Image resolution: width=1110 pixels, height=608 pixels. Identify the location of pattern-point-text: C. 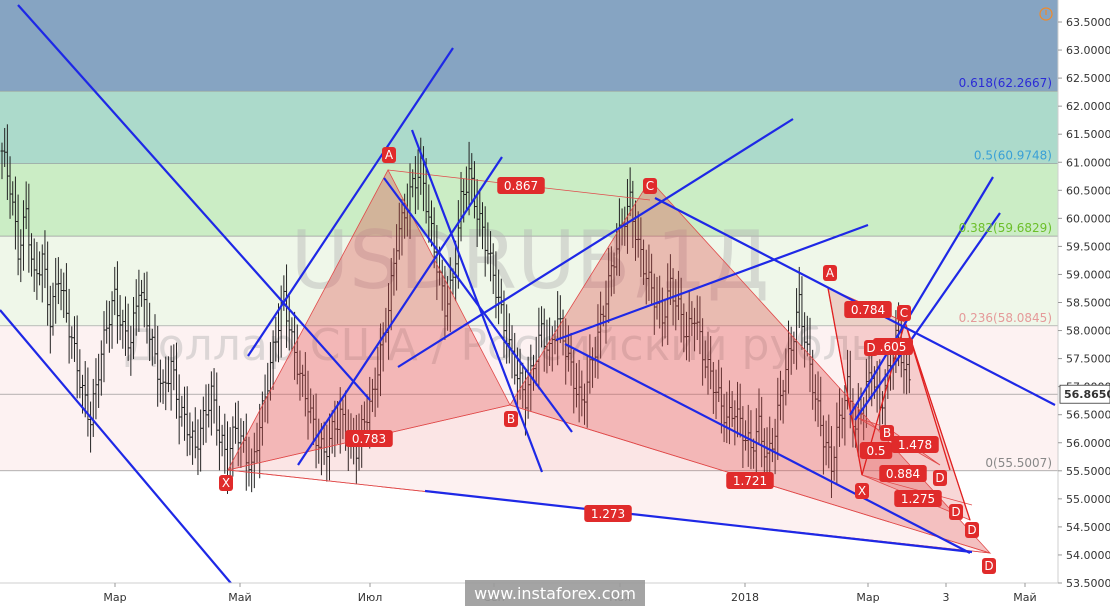
(650, 186).